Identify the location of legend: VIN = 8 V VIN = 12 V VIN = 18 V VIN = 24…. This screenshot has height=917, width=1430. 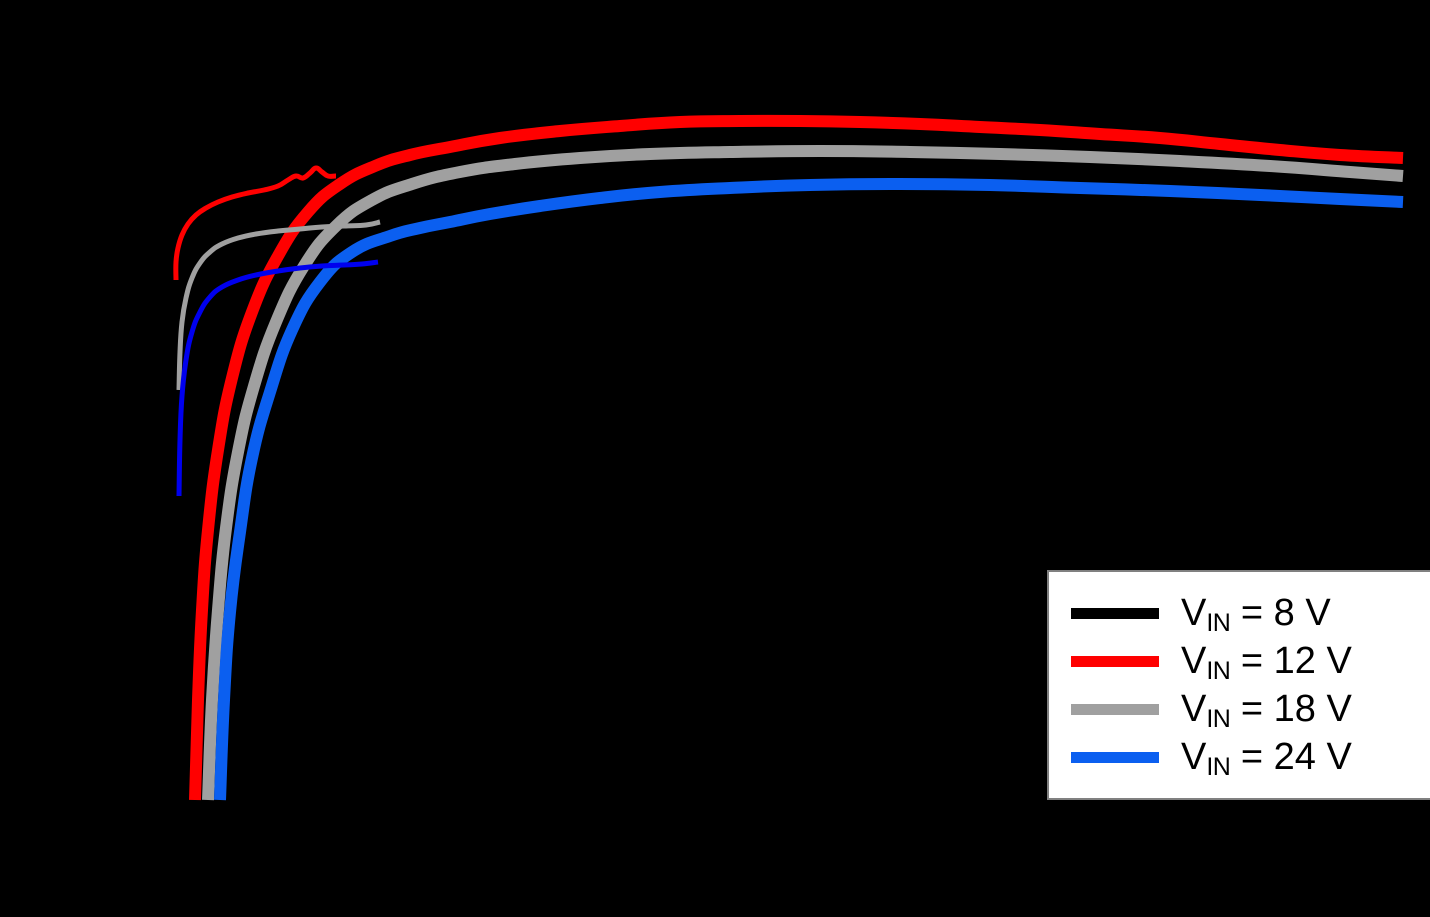
(1238, 685).